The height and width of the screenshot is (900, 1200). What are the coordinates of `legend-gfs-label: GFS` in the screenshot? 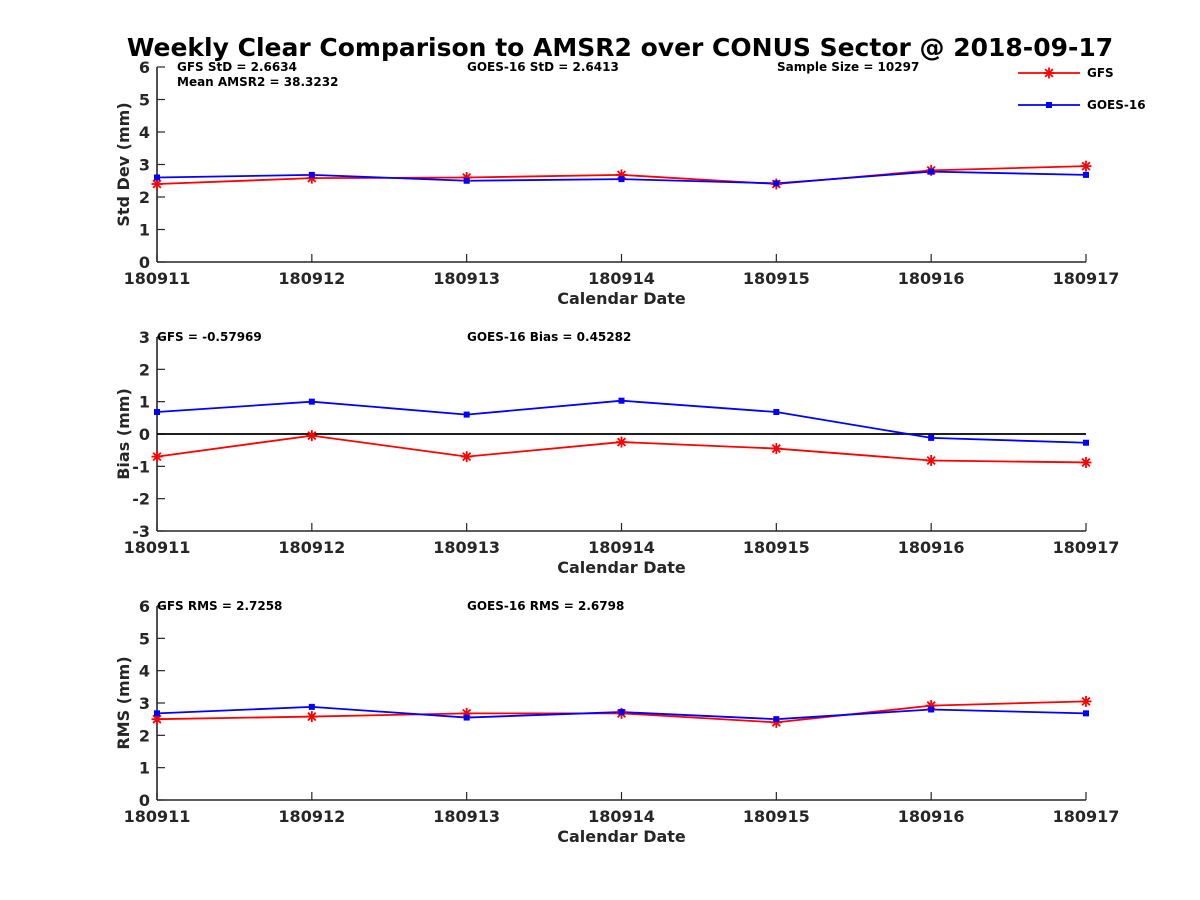 It's located at (1100, 73).